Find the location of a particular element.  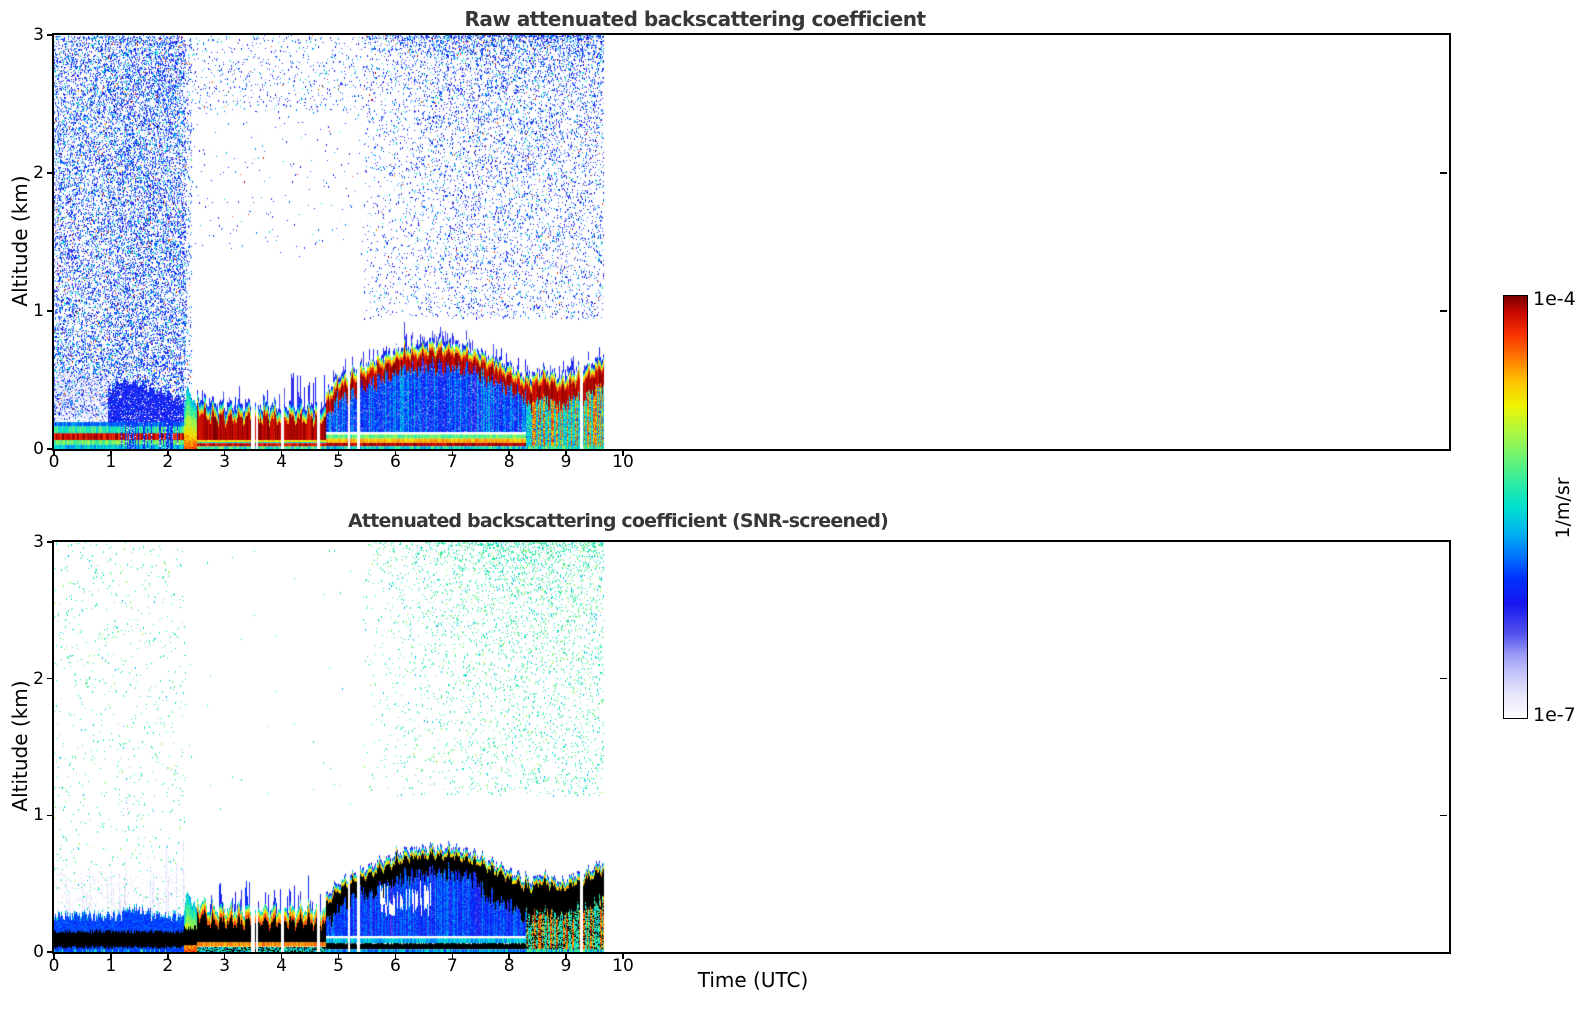

raw-ylabel: Altitude (km) is located at coordinates (20, 241).